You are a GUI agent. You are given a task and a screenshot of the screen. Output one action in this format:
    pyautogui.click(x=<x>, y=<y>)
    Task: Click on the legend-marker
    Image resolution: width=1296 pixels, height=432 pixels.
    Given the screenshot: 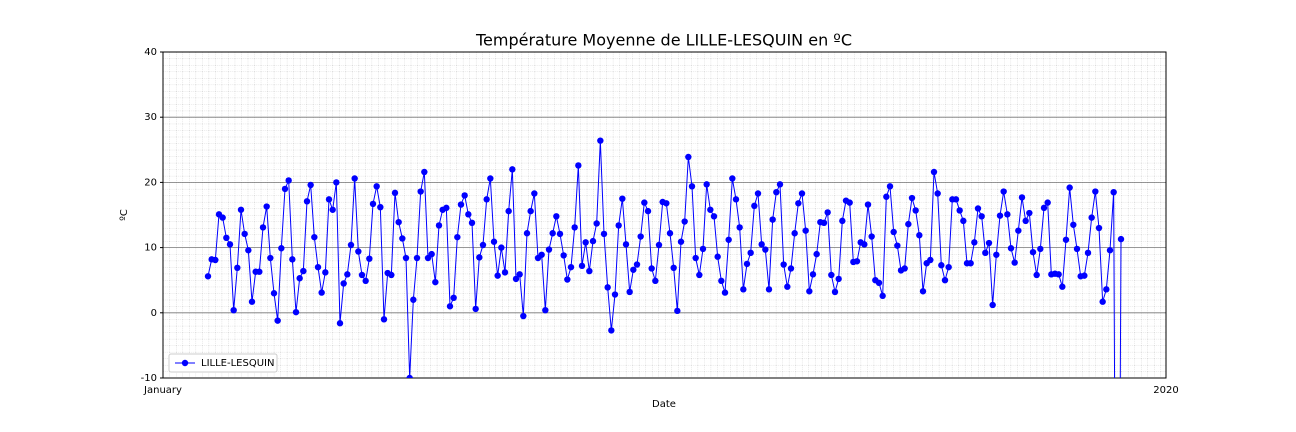 What is the action you would take?
    pyautogui.click(x=185, y=363)
    